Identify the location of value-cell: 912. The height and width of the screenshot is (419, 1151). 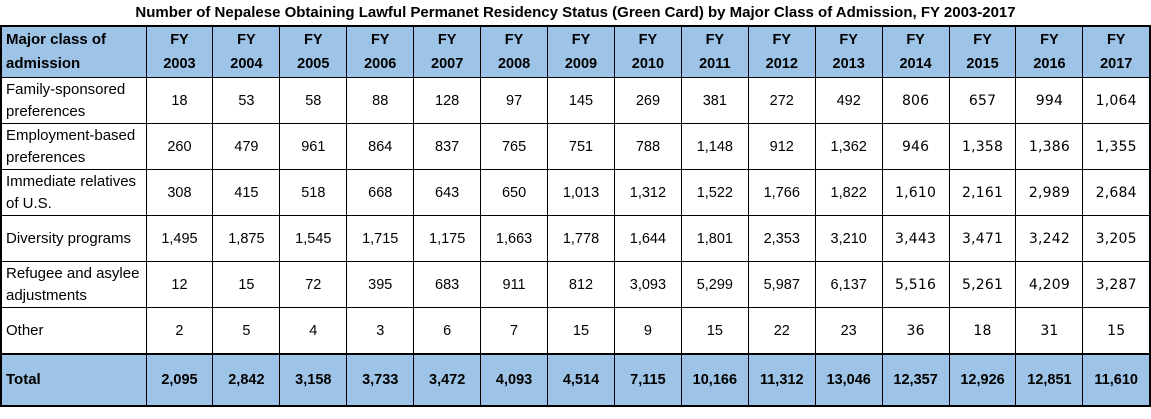
(781, 146).